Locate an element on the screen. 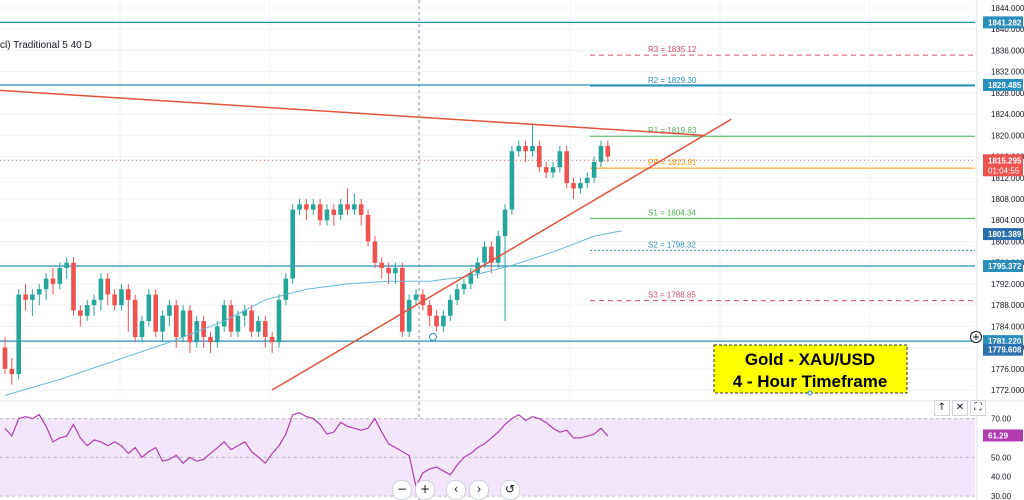  rsi-value-tag is located at coordinates (1003, 435).